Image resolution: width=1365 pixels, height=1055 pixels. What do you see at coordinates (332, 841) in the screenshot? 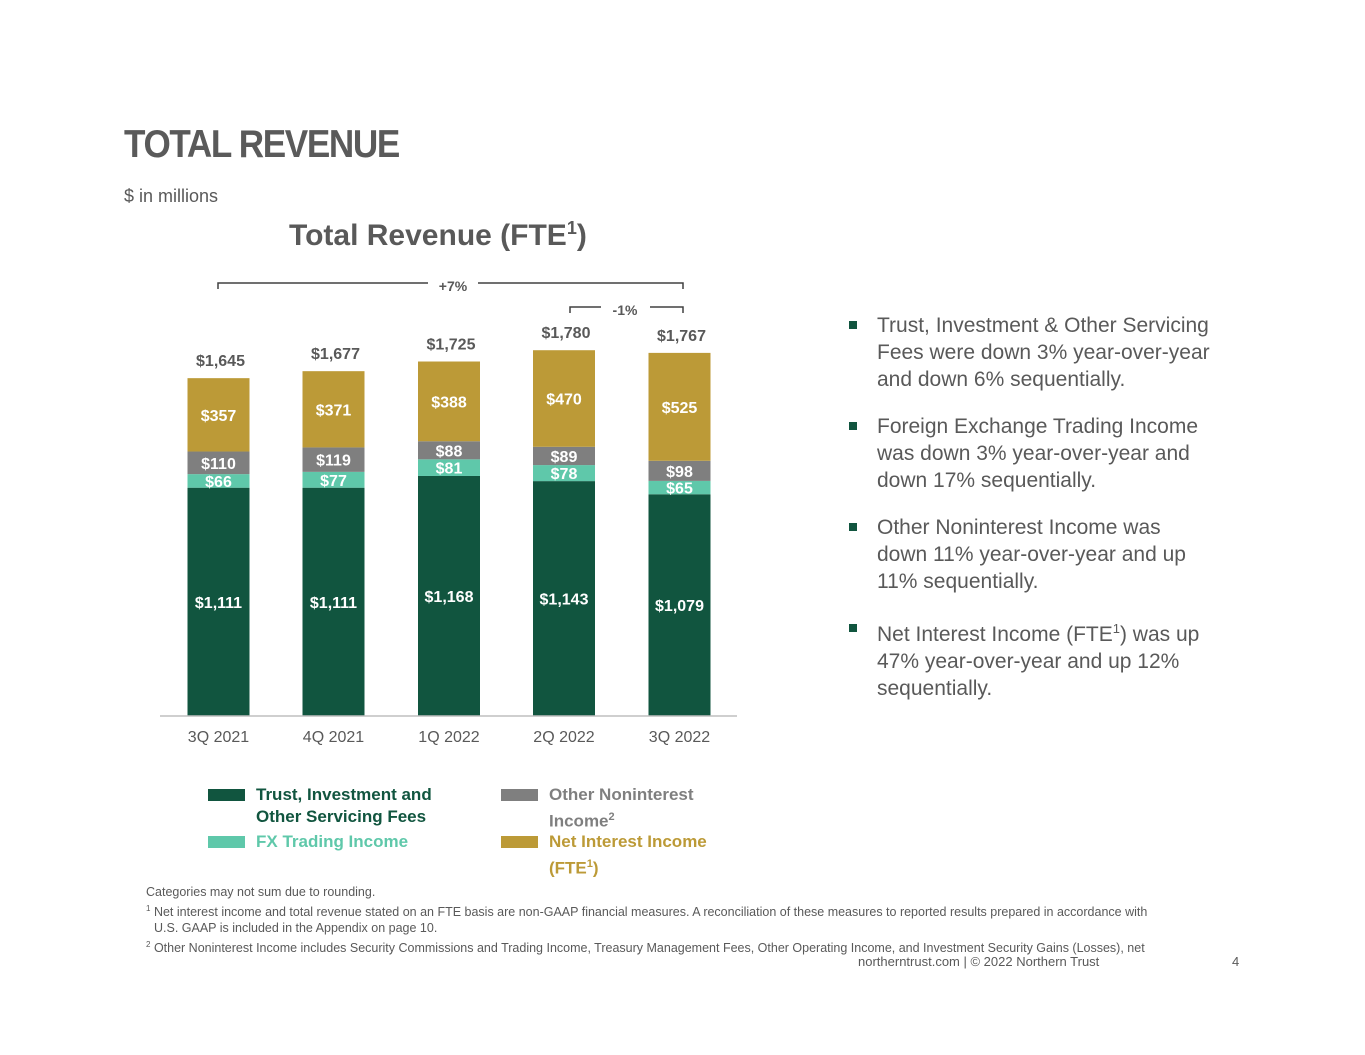
I see `legend-label-fx: FX Trading Income` at bounding box center [332, 841].